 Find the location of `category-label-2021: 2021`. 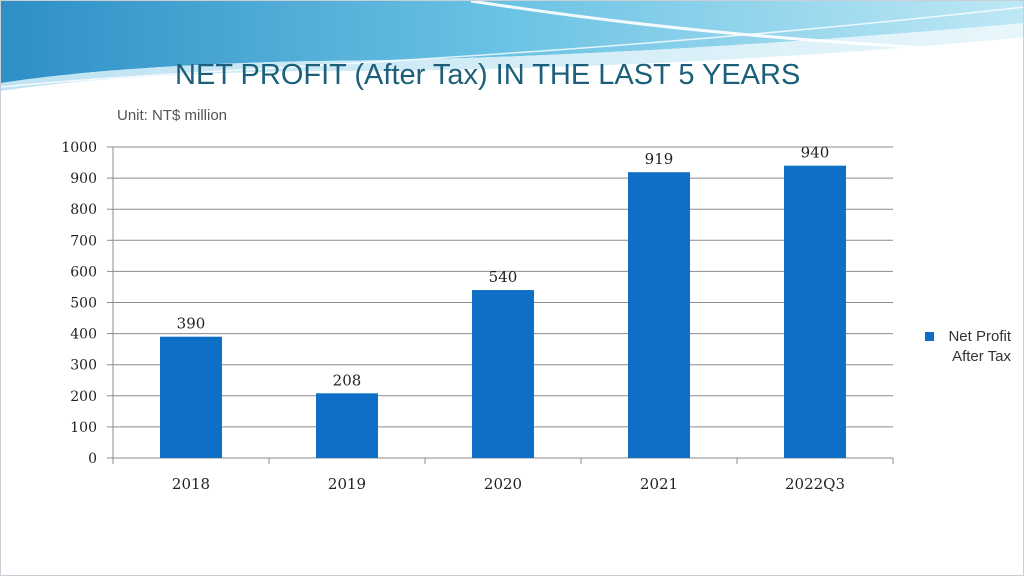

category-label-2021: 2021 is located at coordinates (659, 484).